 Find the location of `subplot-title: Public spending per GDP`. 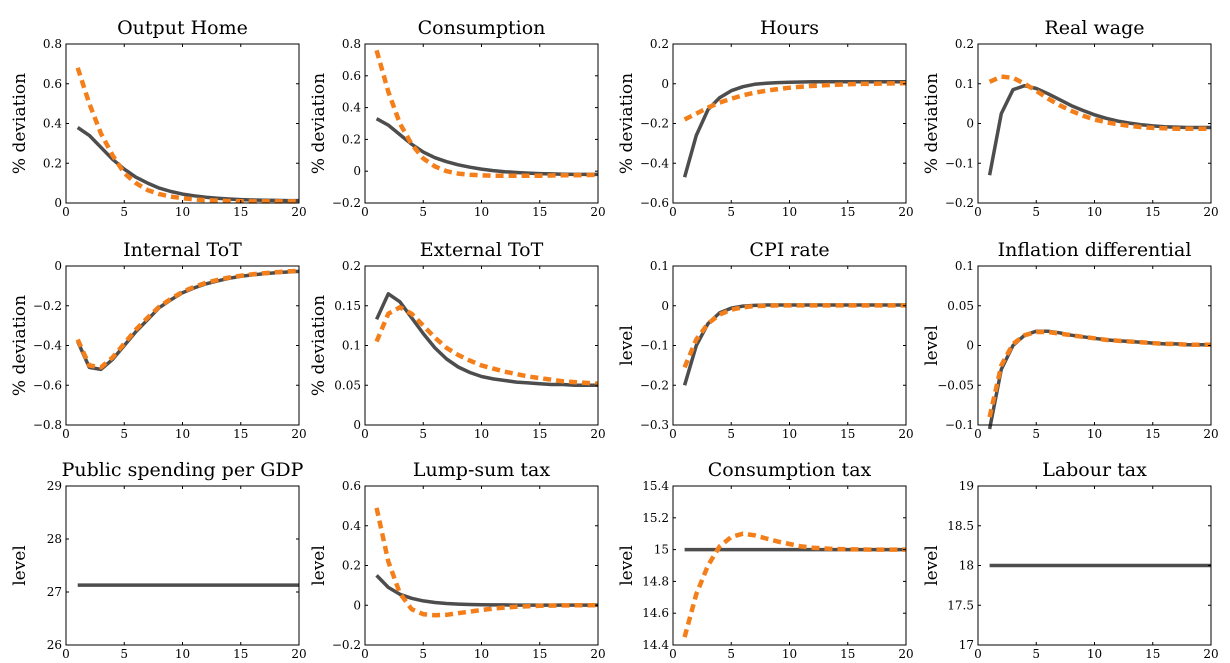

subplot-title: Public spending per GDP is located at coordinates (183, 470).